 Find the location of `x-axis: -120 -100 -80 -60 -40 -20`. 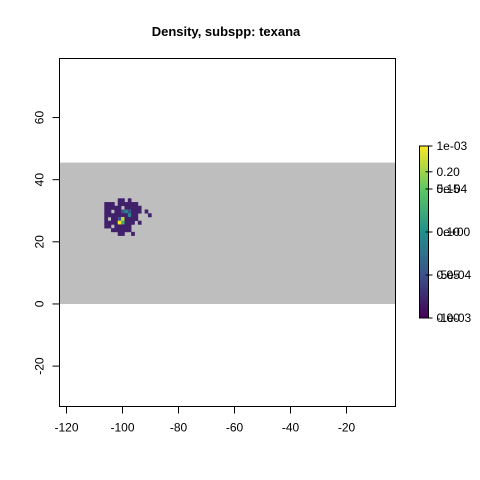

x-axis: -120 -100 -80 -60 -40 -20 is located at coordinates (205, 420).